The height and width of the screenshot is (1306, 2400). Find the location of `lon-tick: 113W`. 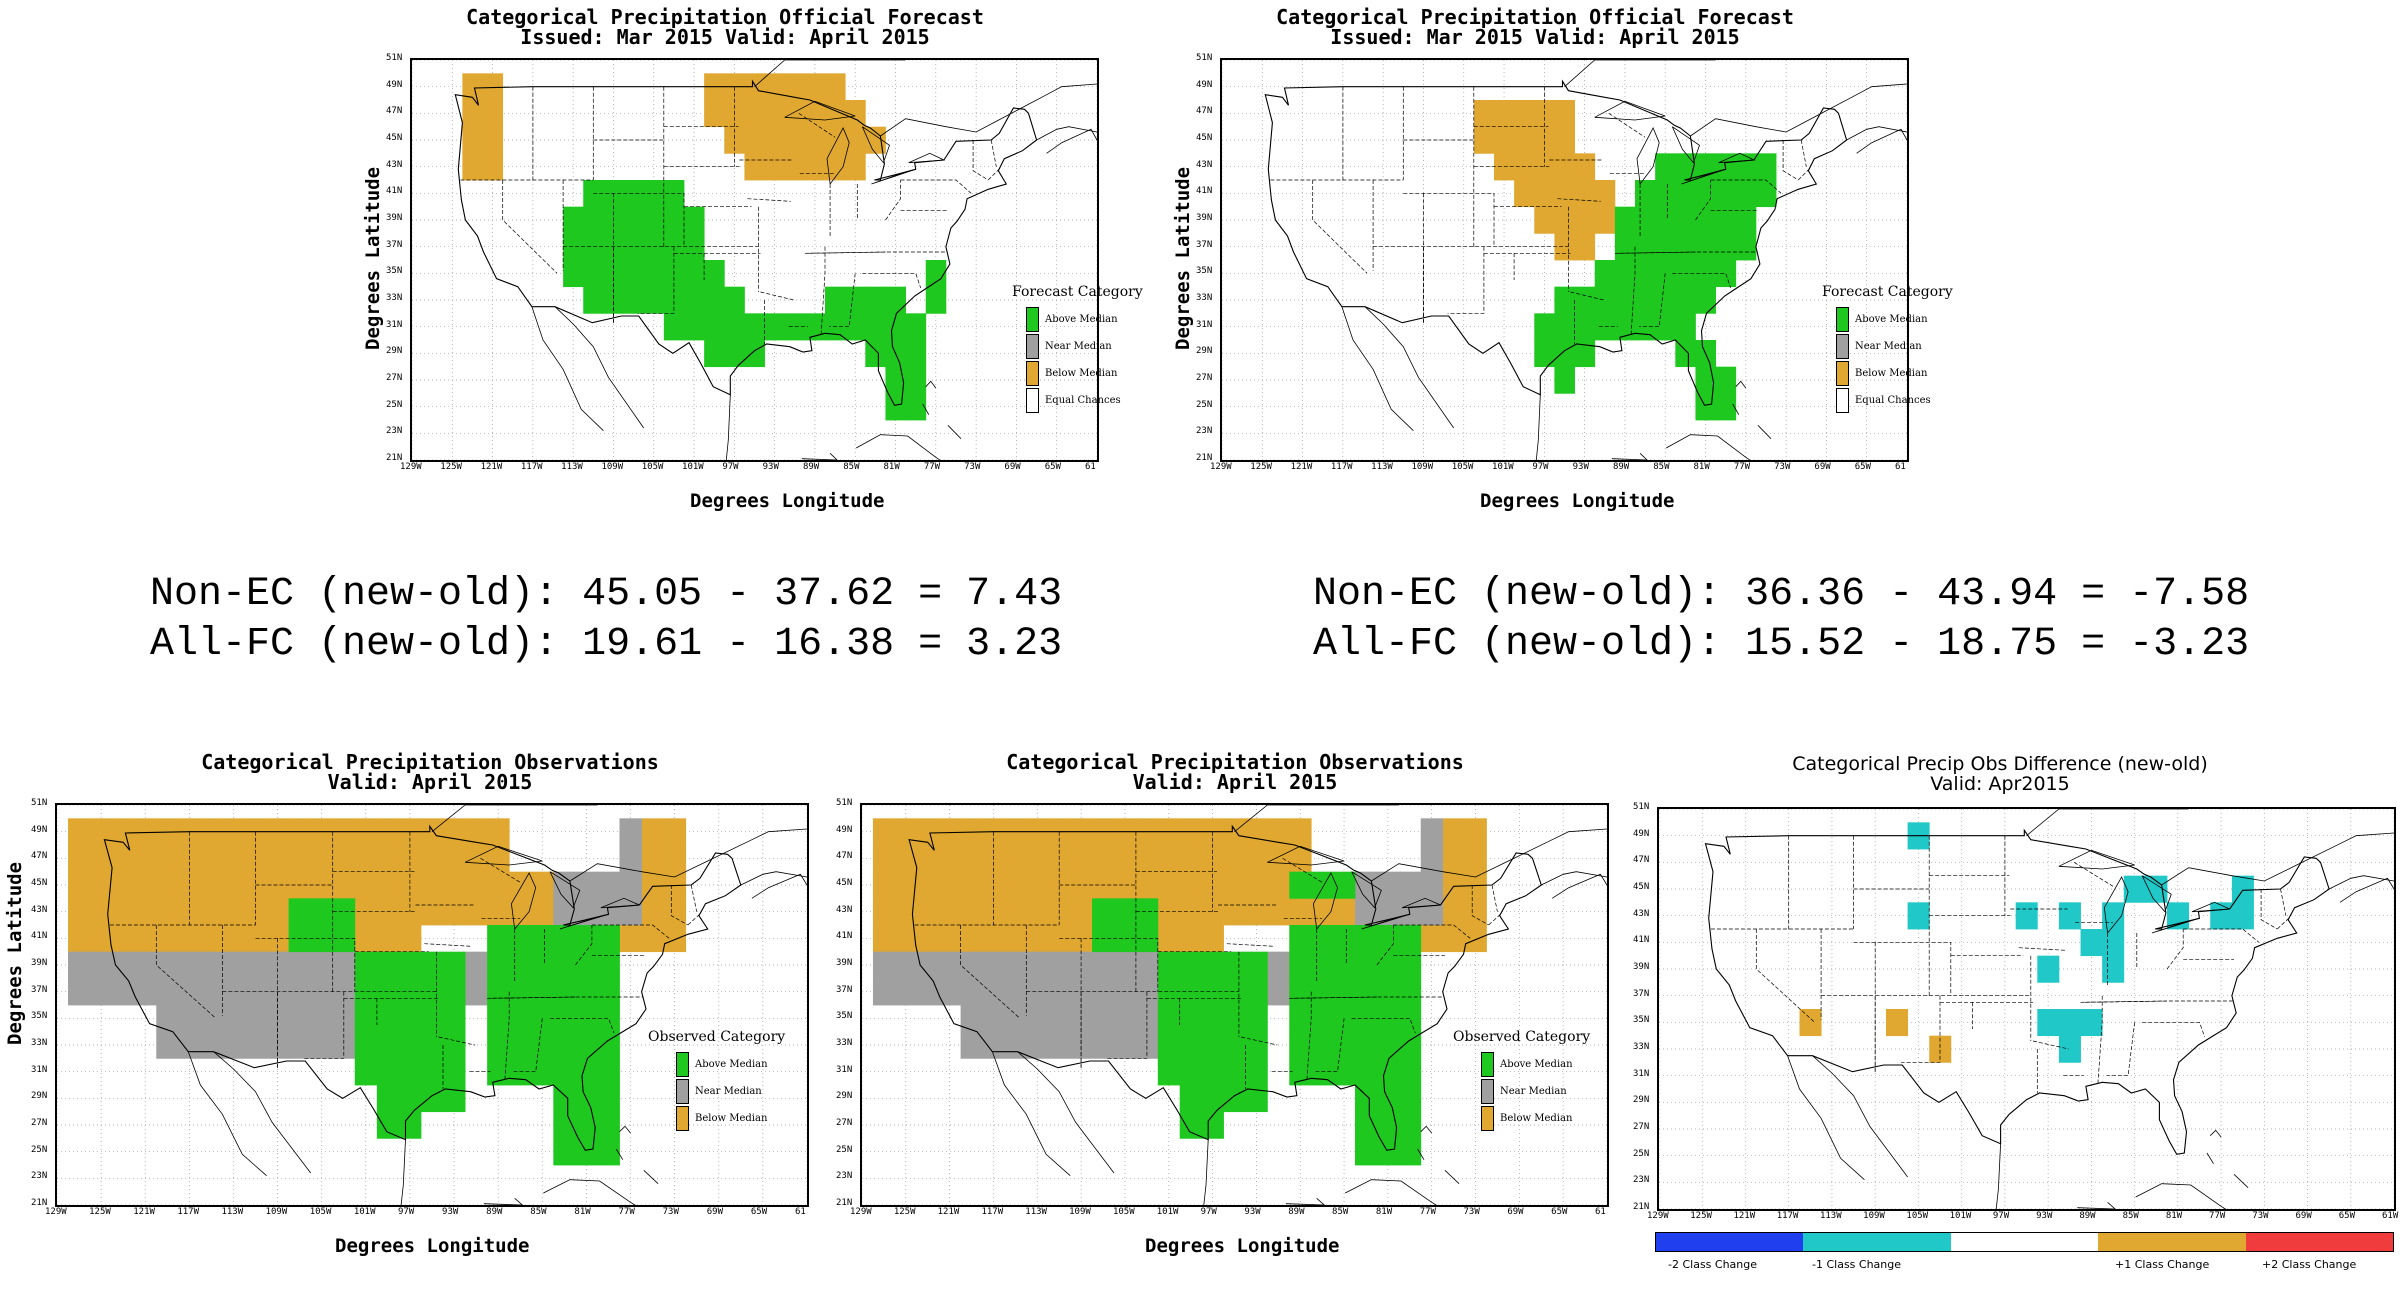

lon-tick: 113W is located at coordinates (232, 1212).